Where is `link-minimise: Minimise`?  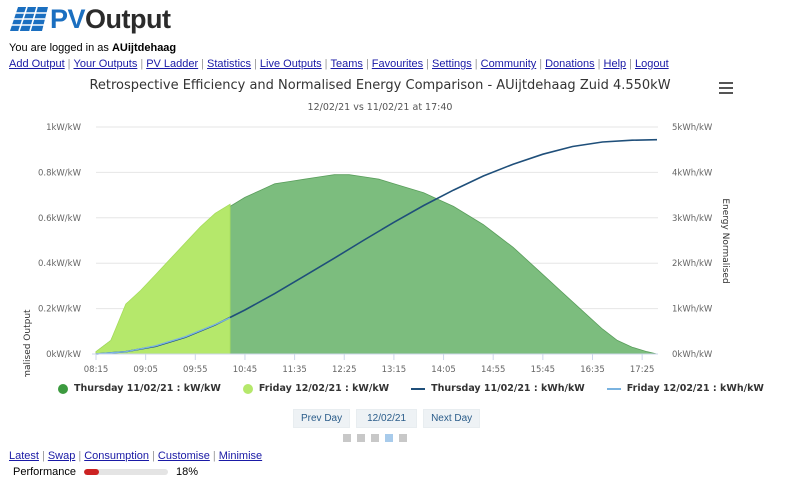
link-minimise: Minimise is located at coordinates (240, 456).